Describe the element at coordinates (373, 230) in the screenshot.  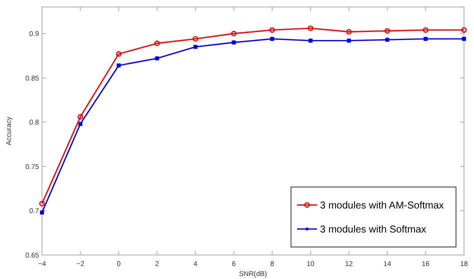
I see `legend-label: 3 modules with Softmax` at that location.